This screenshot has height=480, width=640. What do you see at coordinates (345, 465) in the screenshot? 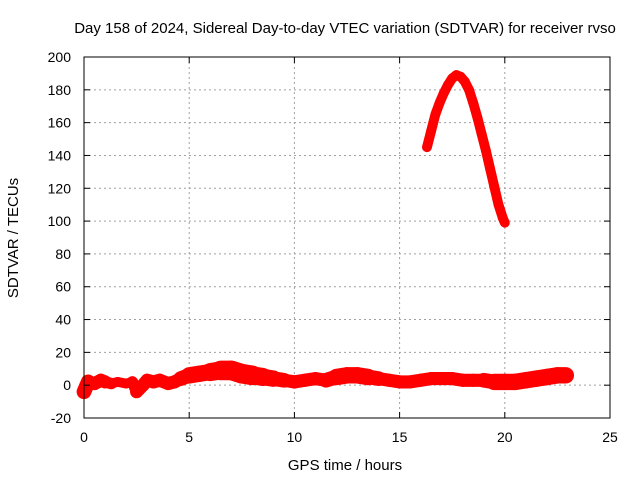
I see `x-axis-label: GPS time / hours` at bounding box center [345, 465].